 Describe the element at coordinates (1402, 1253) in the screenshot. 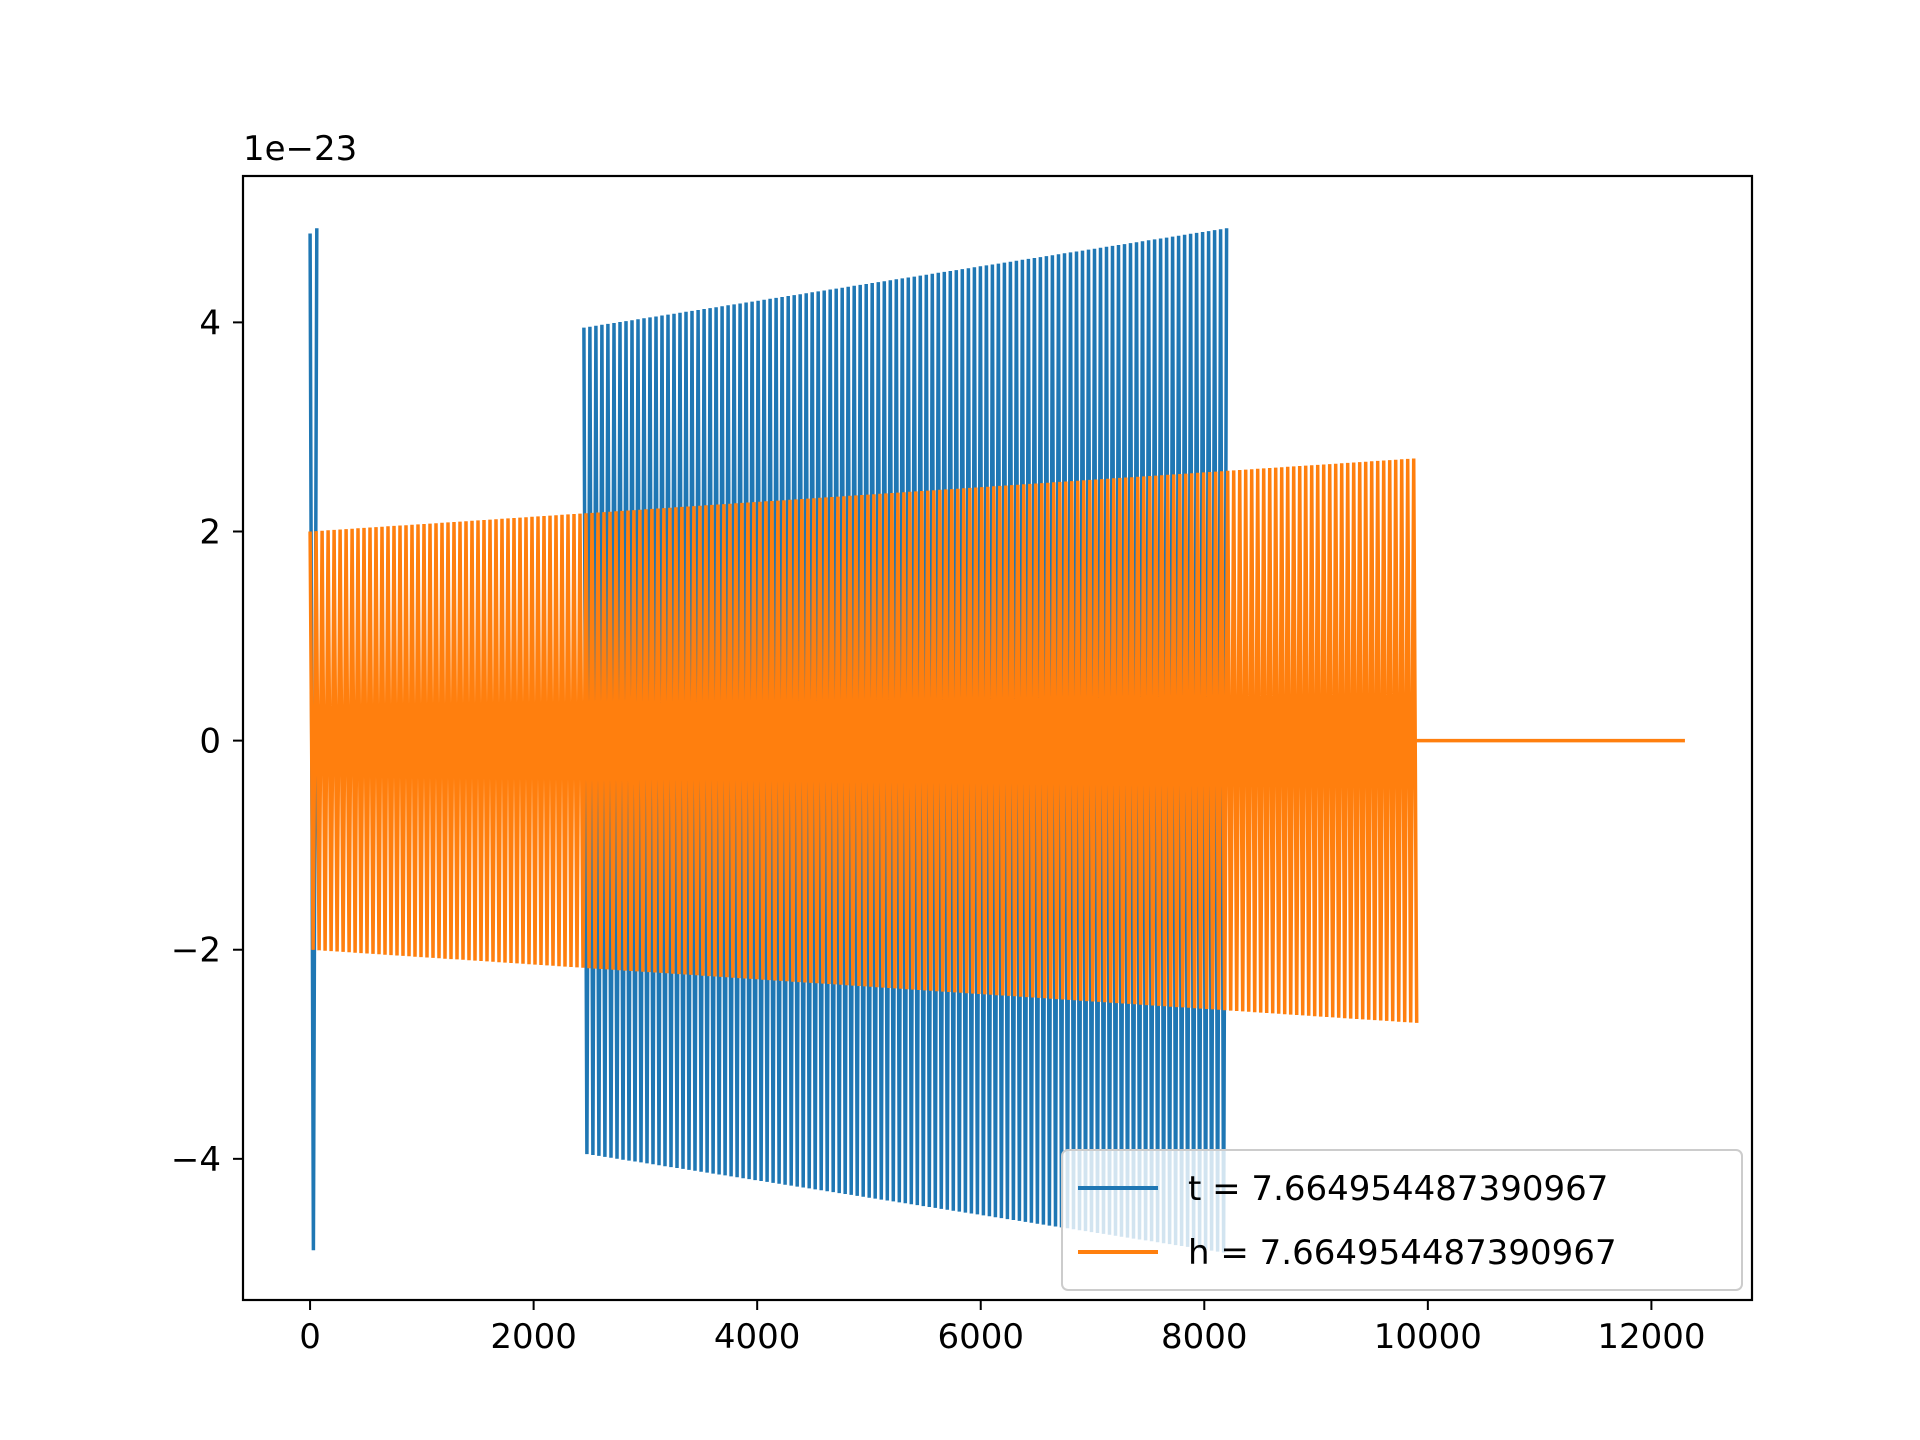

I see `legend-label: h = 7.664954487390967` at that location.